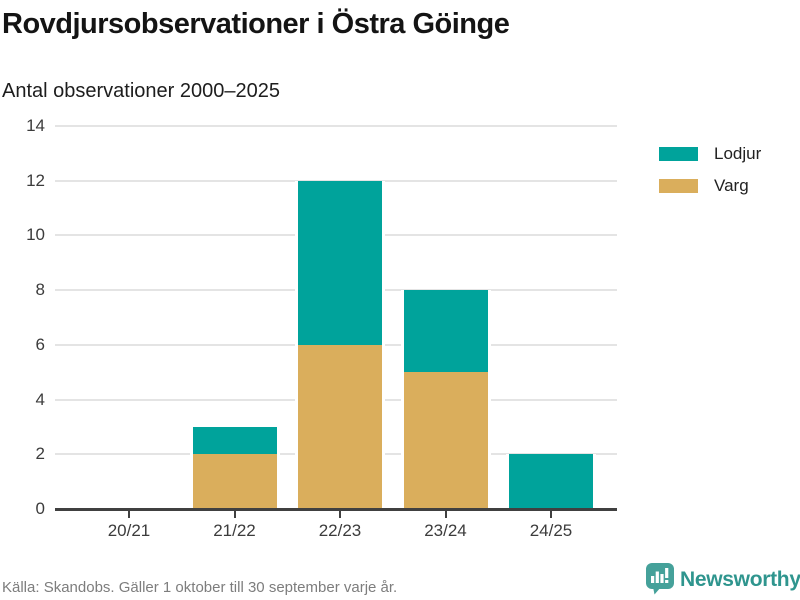 This screenshot has width=800, height=600. I want to click on y-axis-tick-label: 14, so click(35, 125).